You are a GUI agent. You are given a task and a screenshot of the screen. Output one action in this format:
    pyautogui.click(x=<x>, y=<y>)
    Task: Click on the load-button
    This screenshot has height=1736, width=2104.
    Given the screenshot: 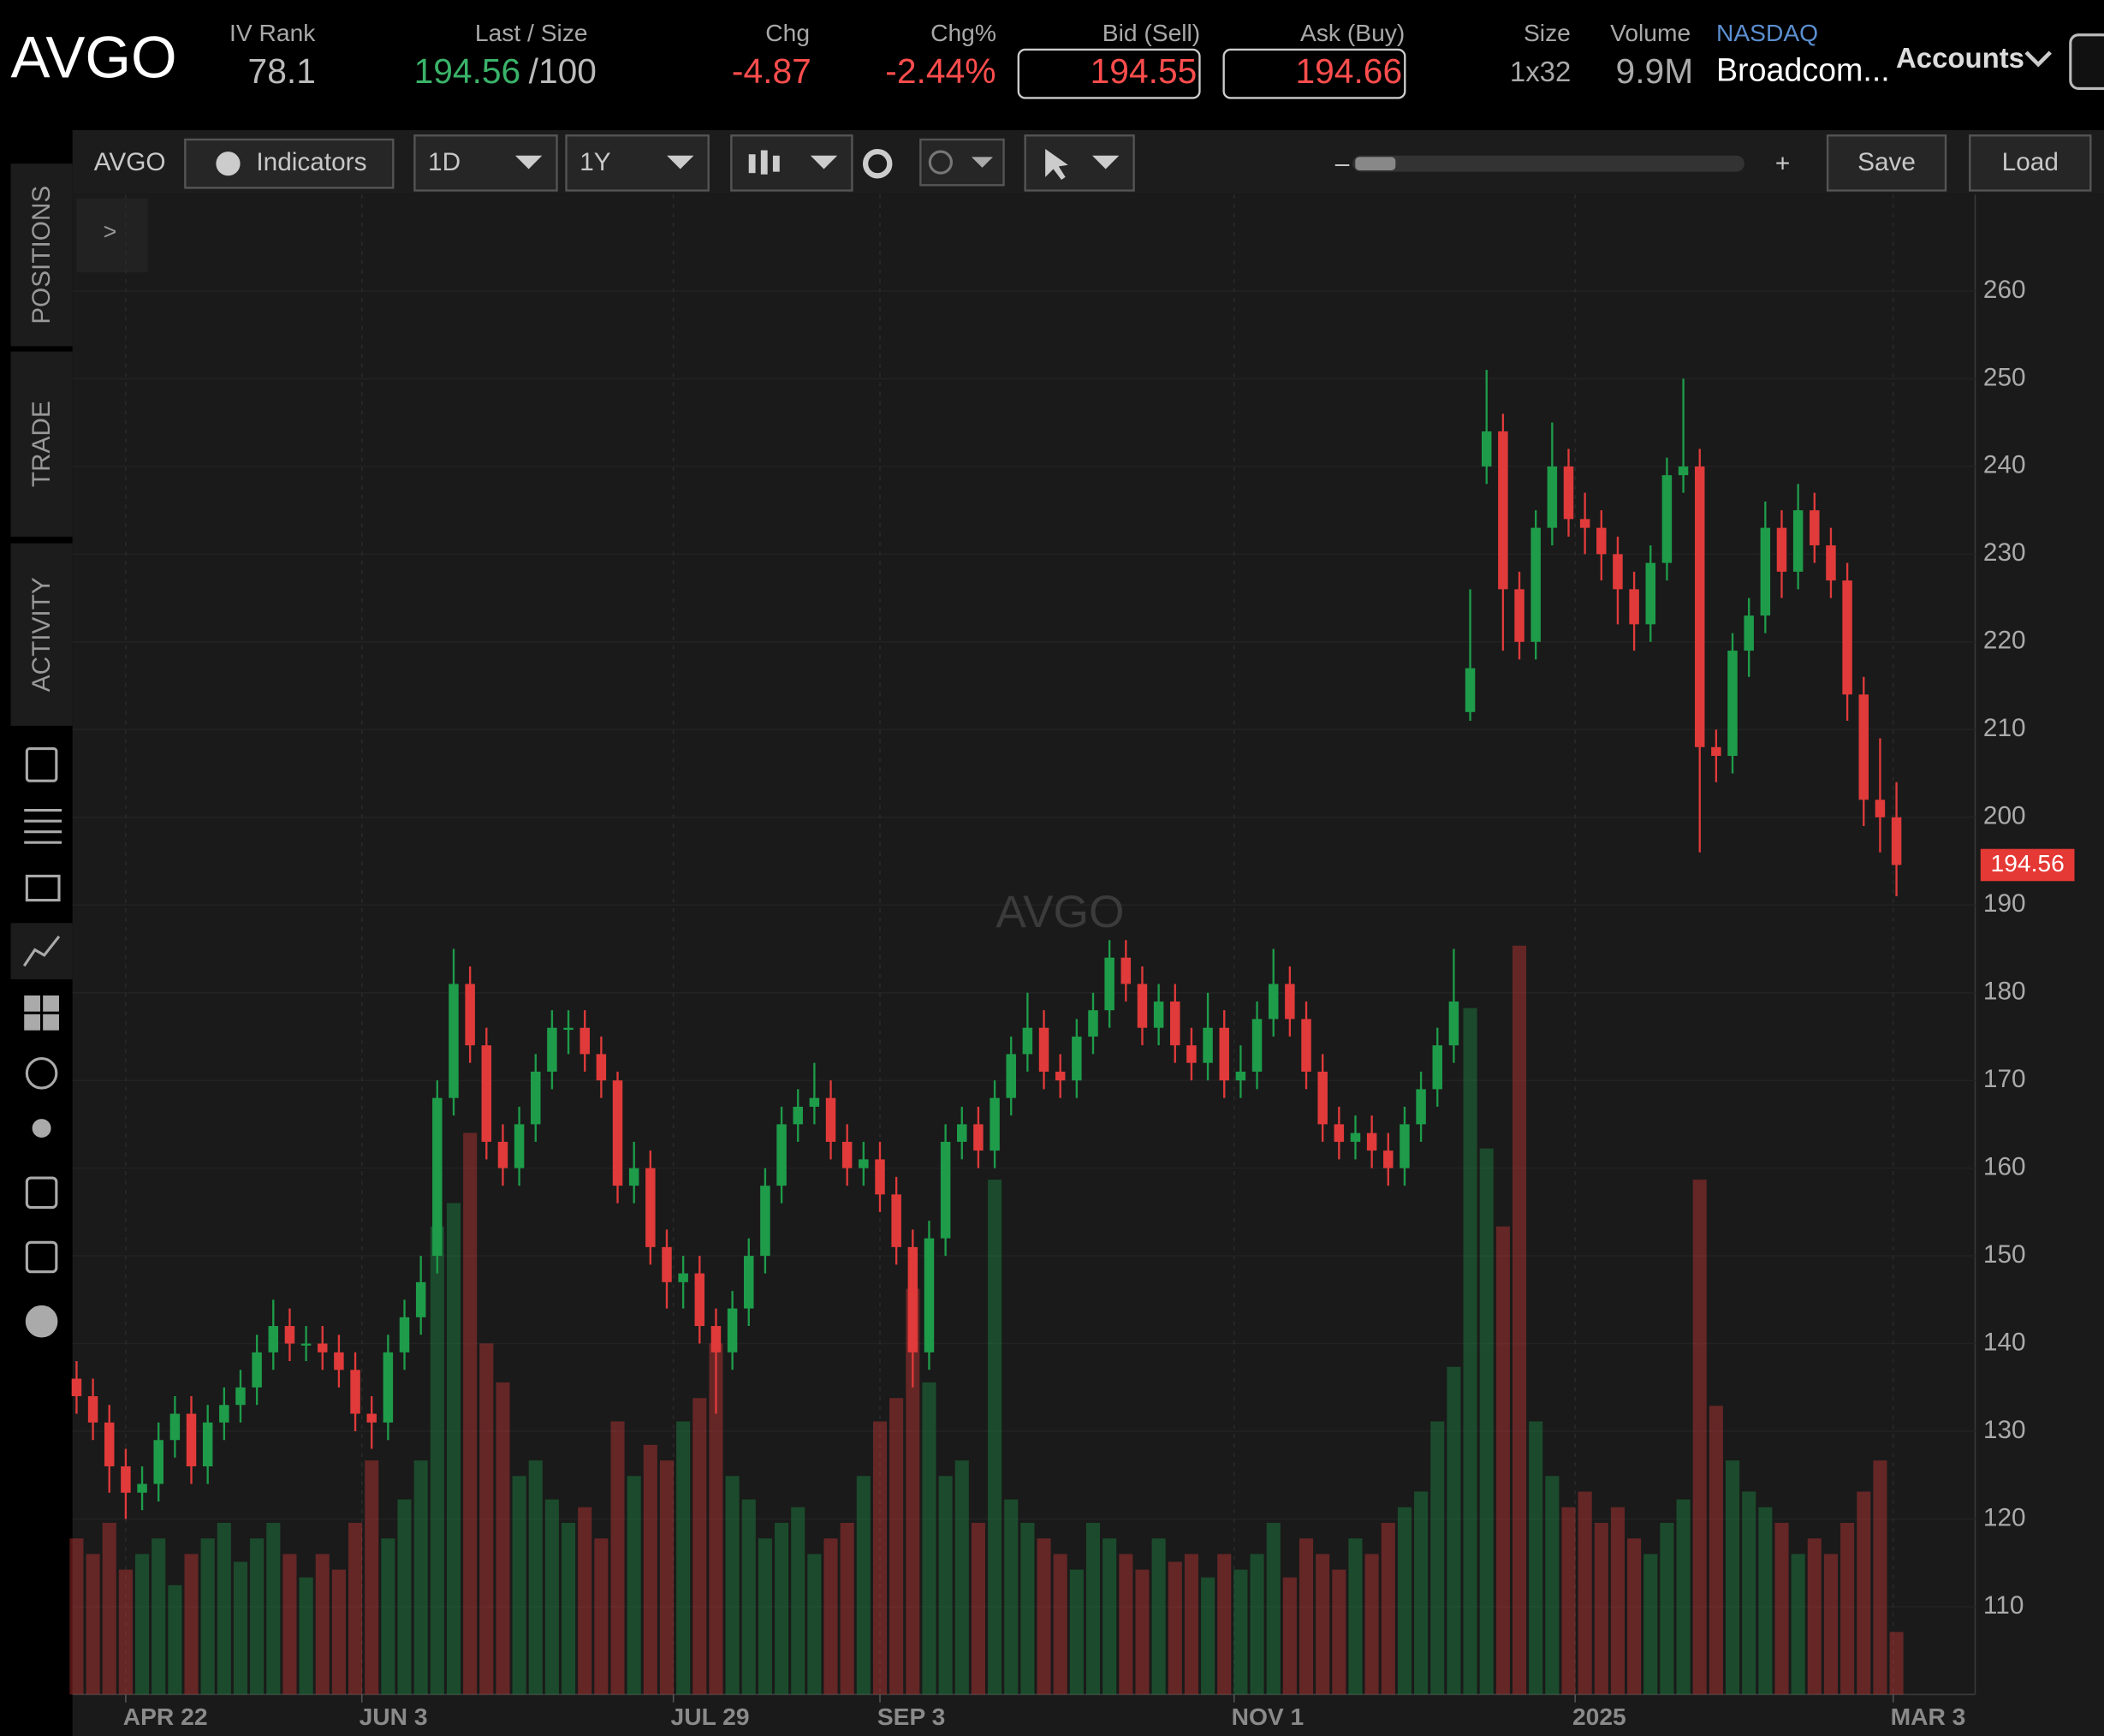 What is the action you would take?
    pyautogui.click(x=2030, y=163)
    